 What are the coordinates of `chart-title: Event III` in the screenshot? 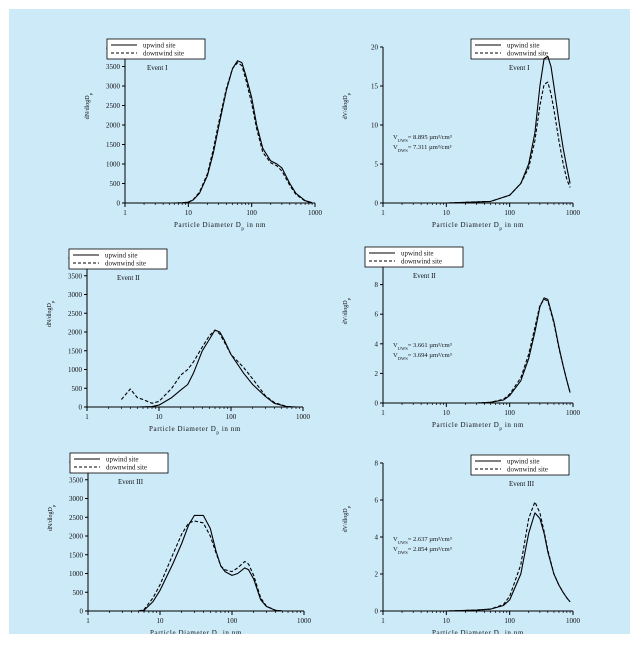 It's located at (522, 484).